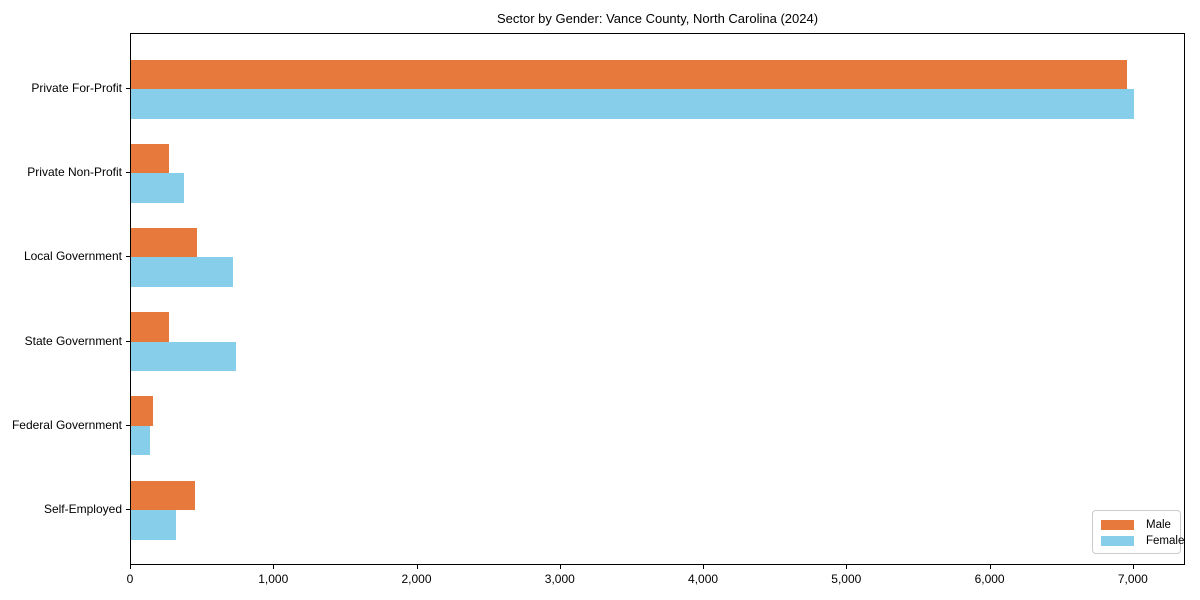  I want to click on y-tick-label: Private Non-Profit, so click(74, 172).